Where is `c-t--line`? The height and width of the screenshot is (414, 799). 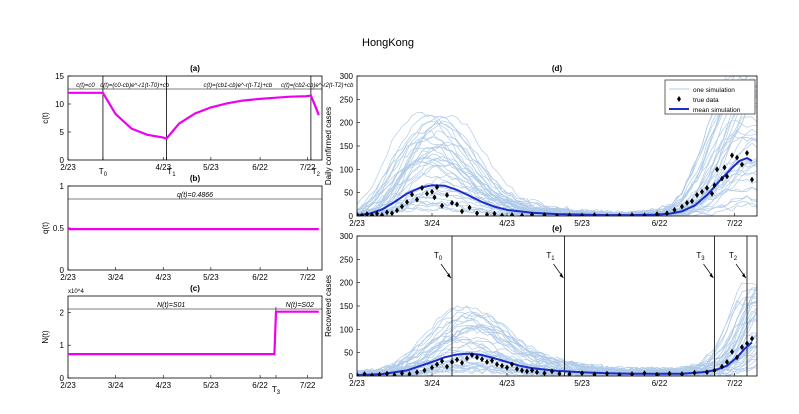
c-t--line is located at coordinates (194, 115).